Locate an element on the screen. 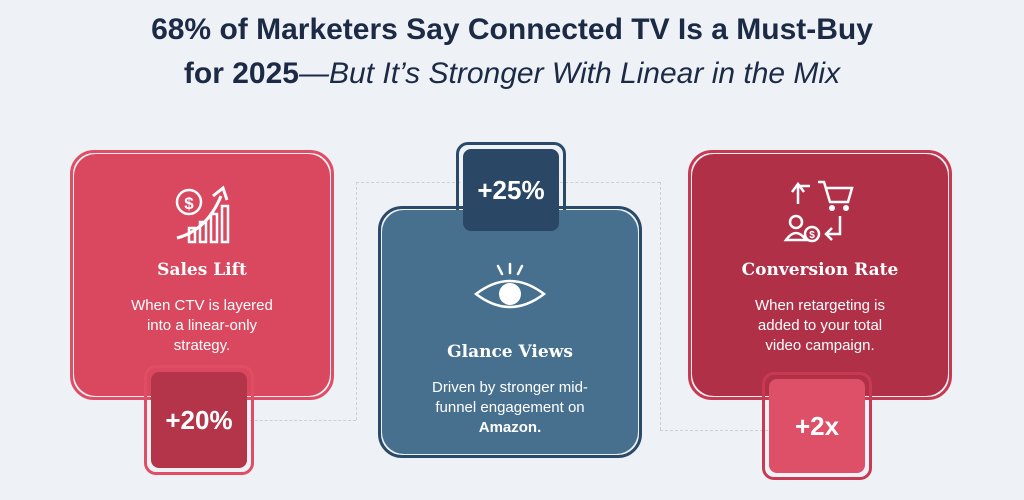  glance-views-title: Glance Views is located at coordinates (510, 352).